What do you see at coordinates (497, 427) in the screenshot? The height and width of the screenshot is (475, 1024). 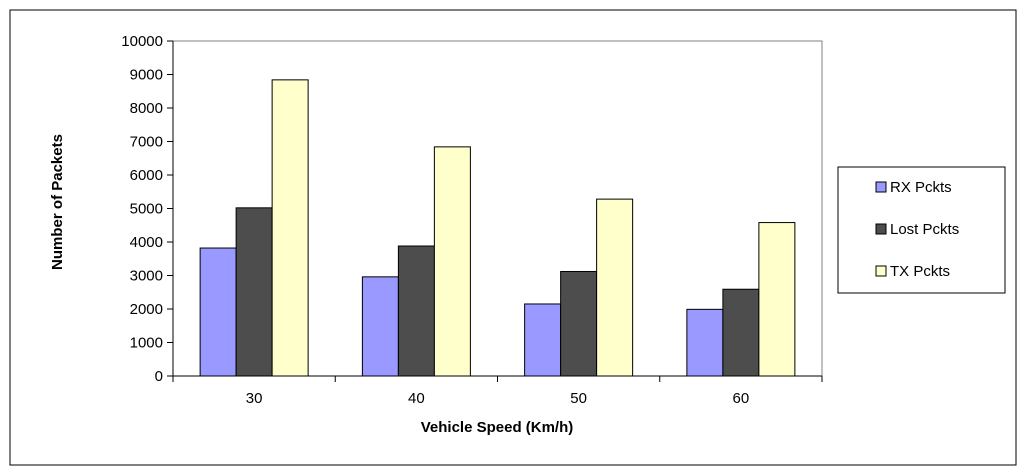 I see `x-axis-title: Vehicle Speed (Km/h)` at bounding box center [497, 427].